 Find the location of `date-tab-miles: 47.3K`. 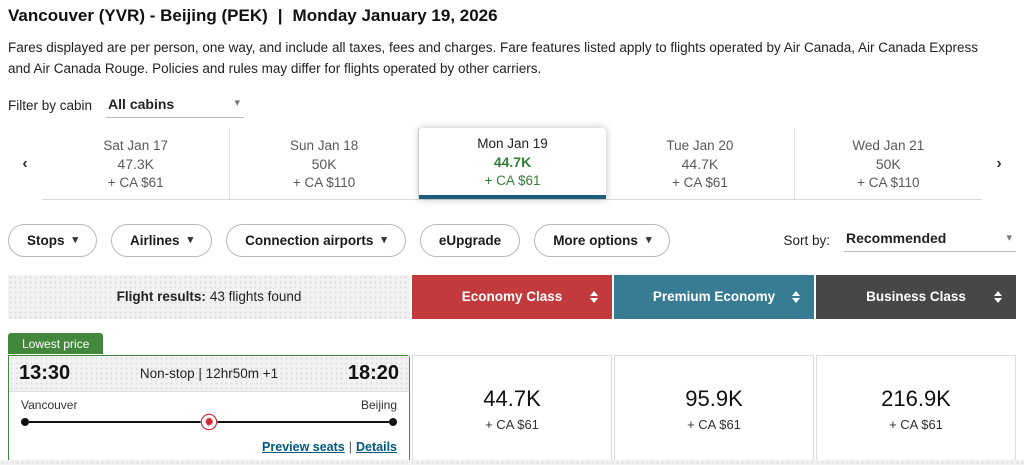

date-tab-miles: 47.3K is located at coordinates (135, 164).